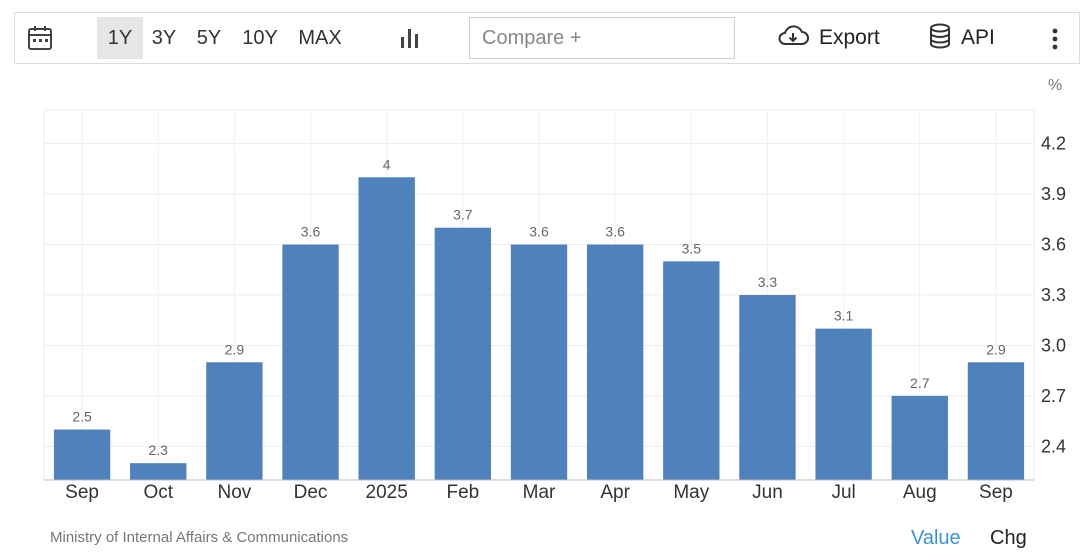 This screenshot has width=1092, height=560. I want to click on x-tick-label: Nov, so click(234, 492).